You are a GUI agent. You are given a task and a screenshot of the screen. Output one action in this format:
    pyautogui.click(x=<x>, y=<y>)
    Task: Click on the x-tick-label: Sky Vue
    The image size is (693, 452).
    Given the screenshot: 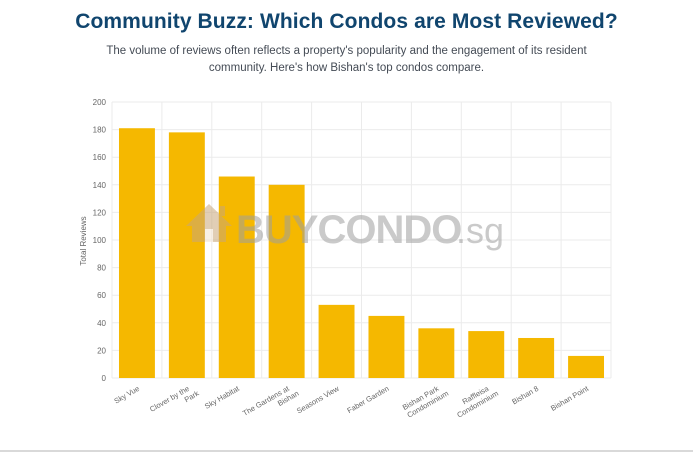 What is the action you would take?
    pyautogui.click(x=126, y=395)
    